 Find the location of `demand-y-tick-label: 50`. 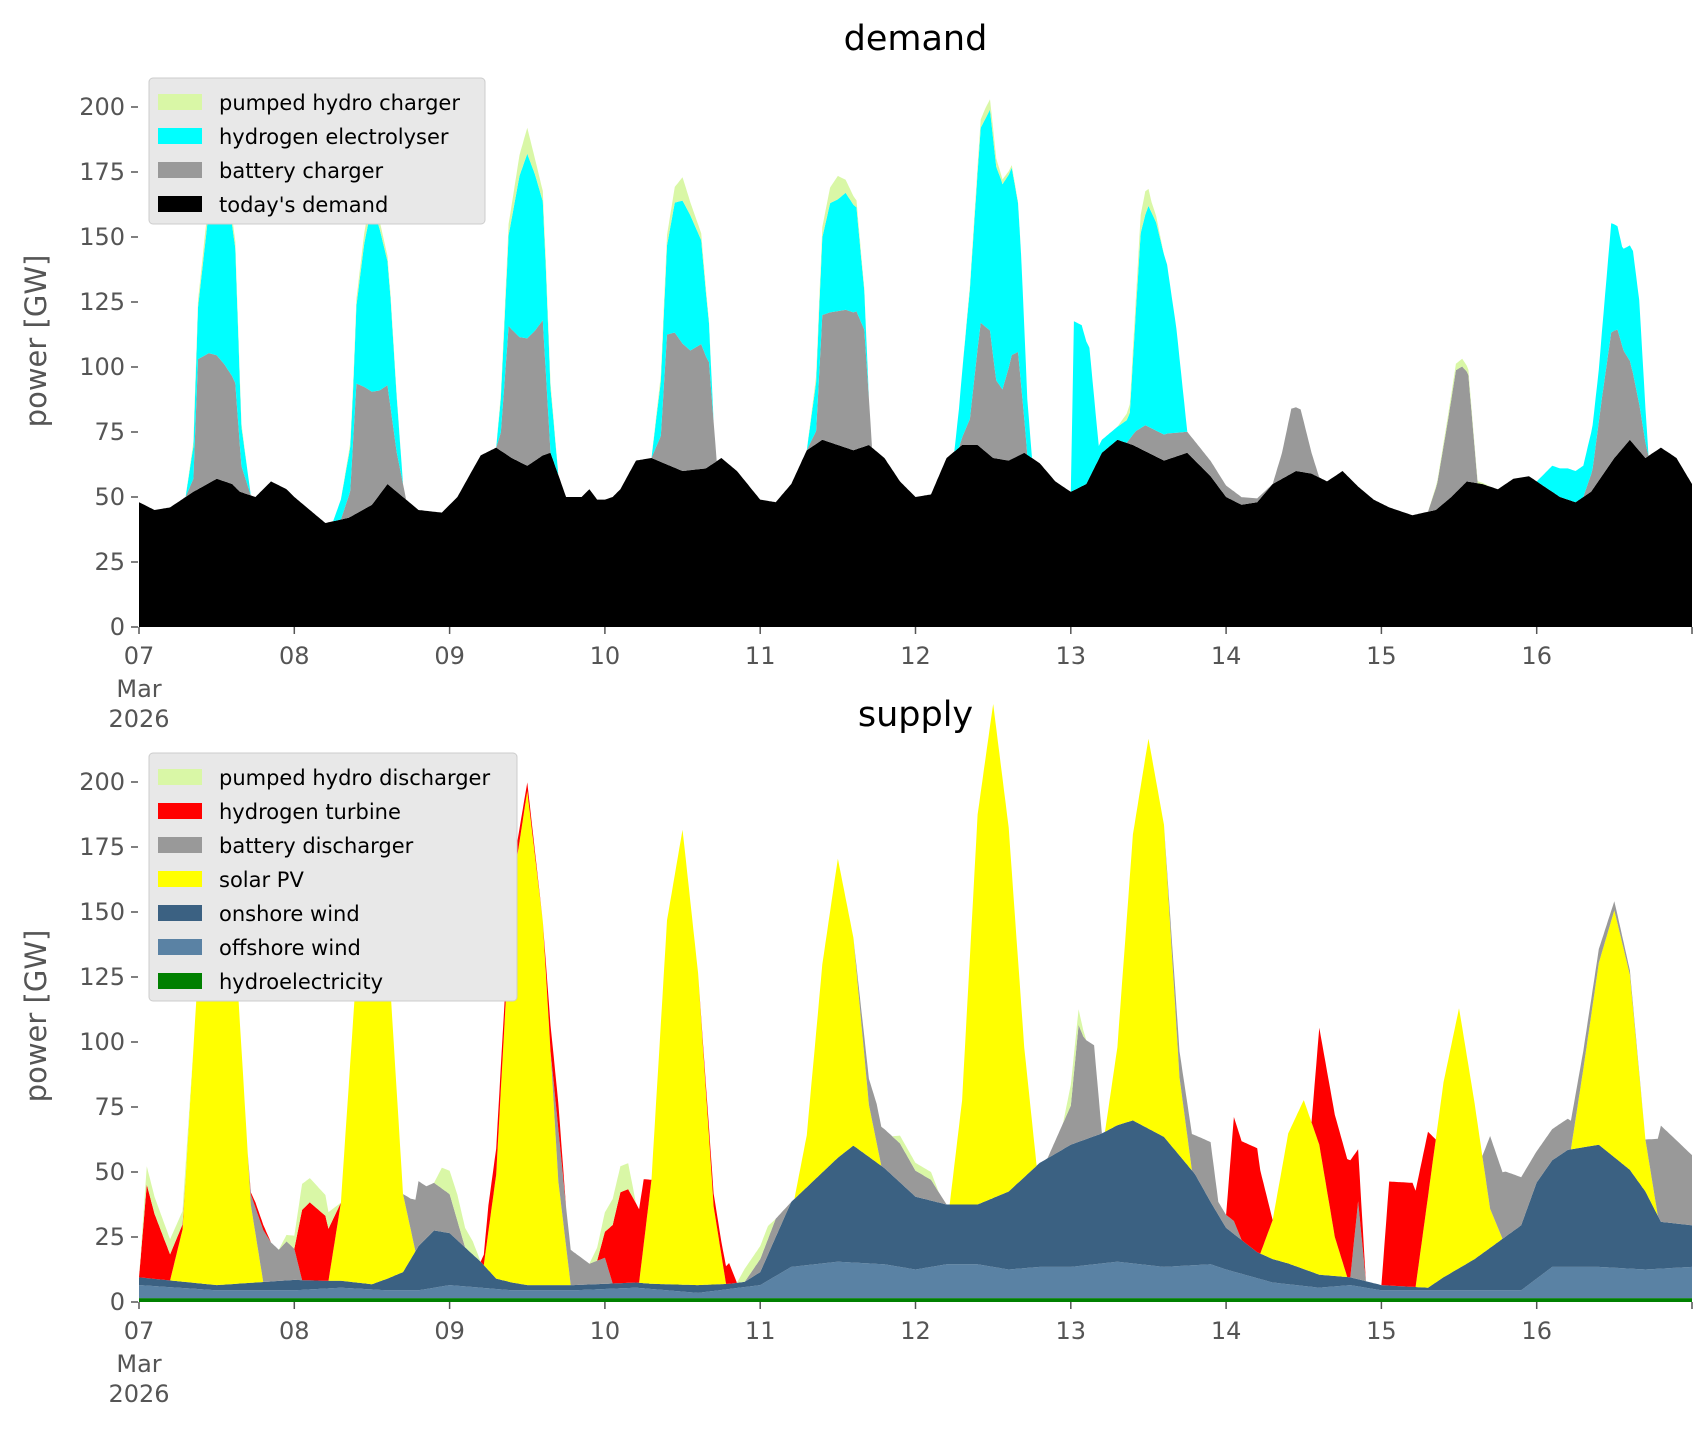

demand-y-tick-label: 50 is located at coordinates (109, 497).